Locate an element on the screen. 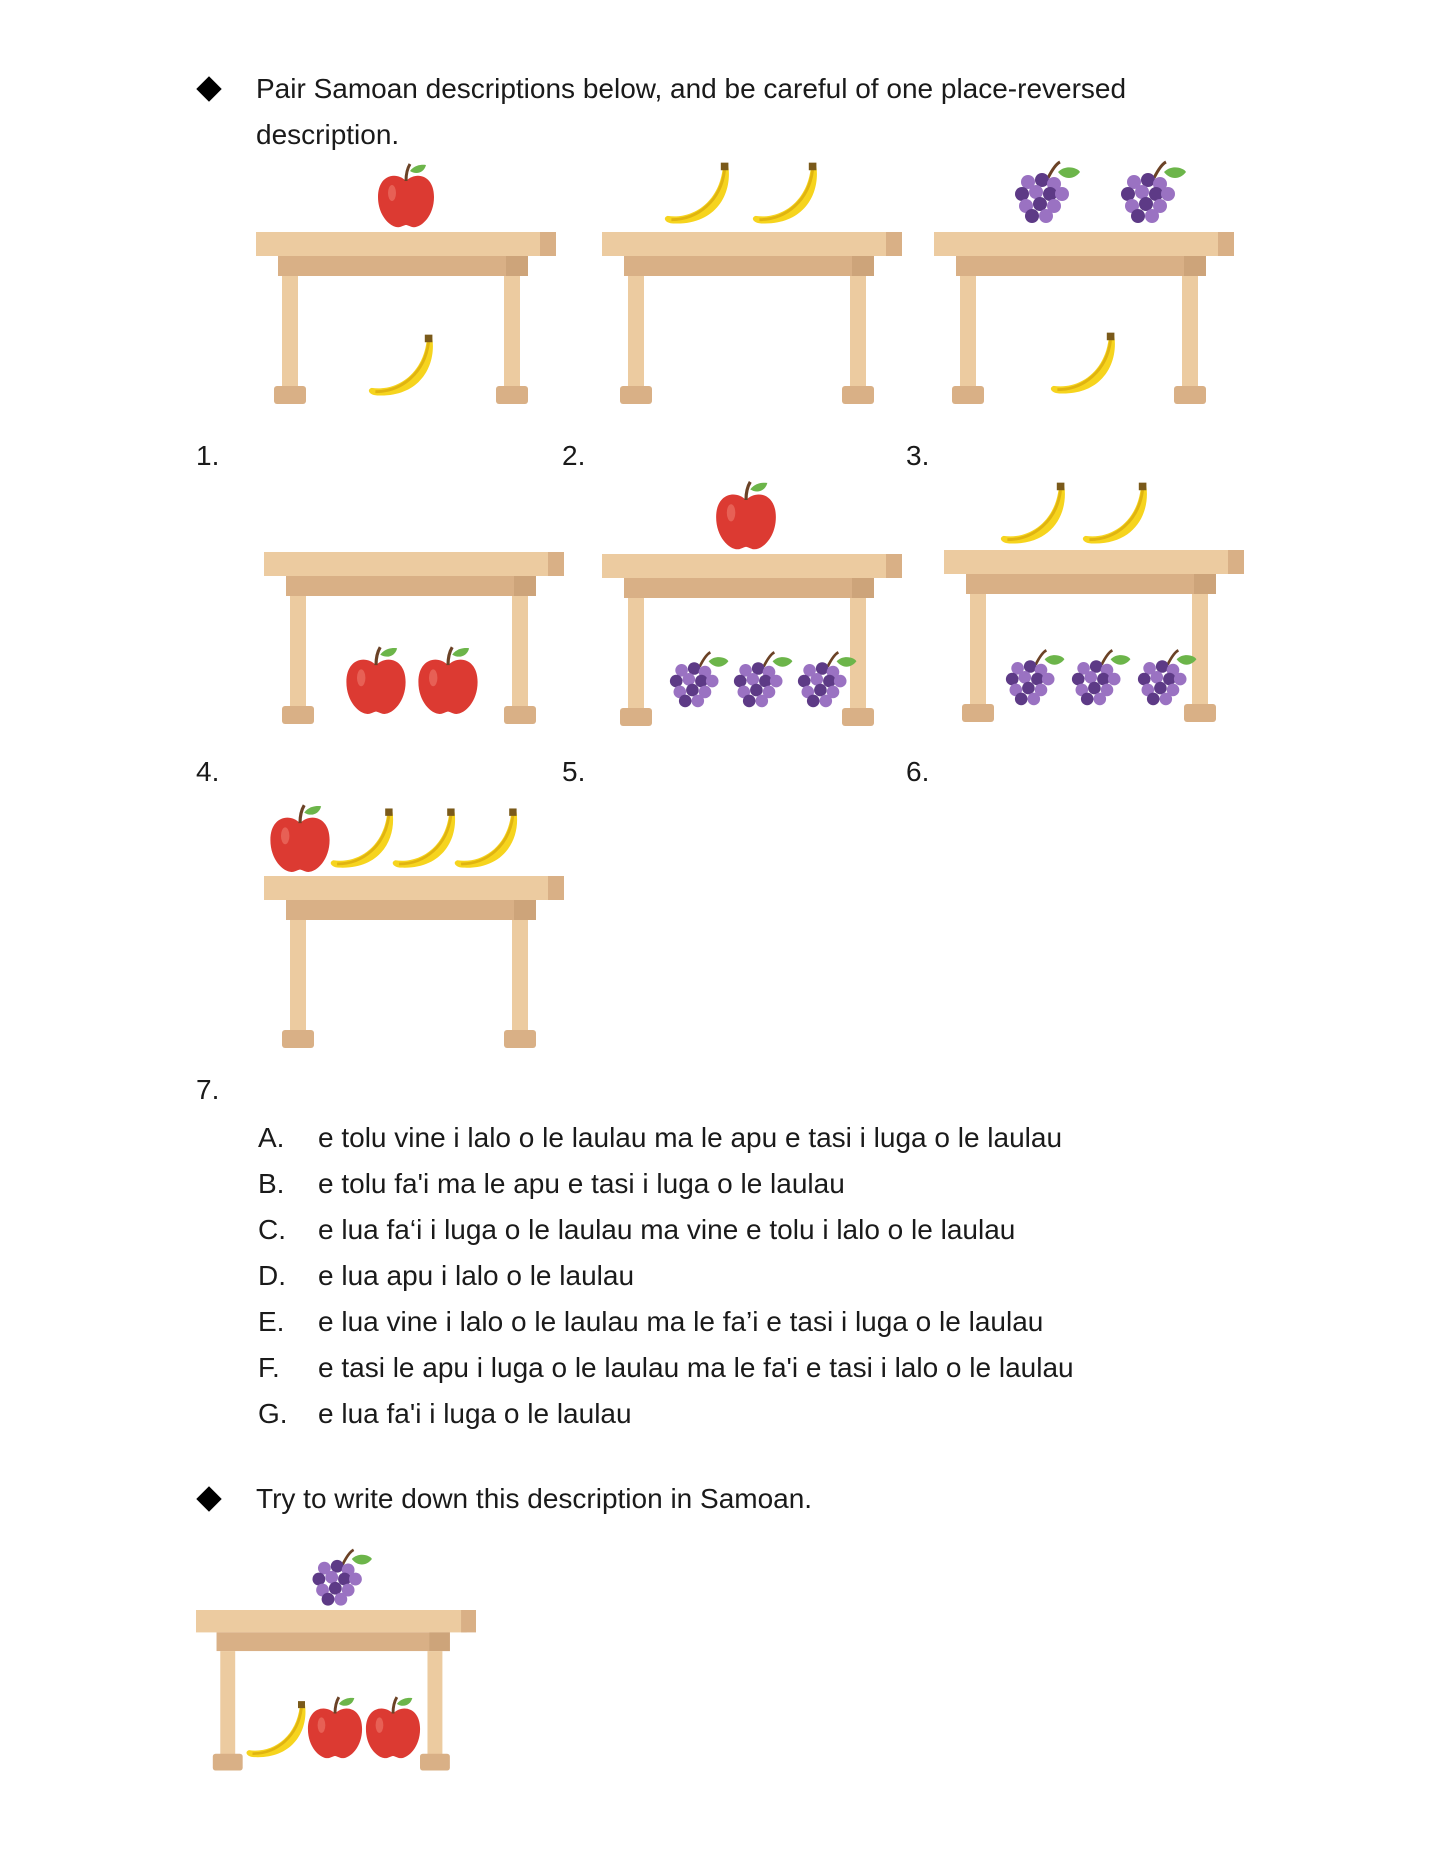  option-text: e lua apu i lalo o le laulau is located at coordinates (476, 1275).